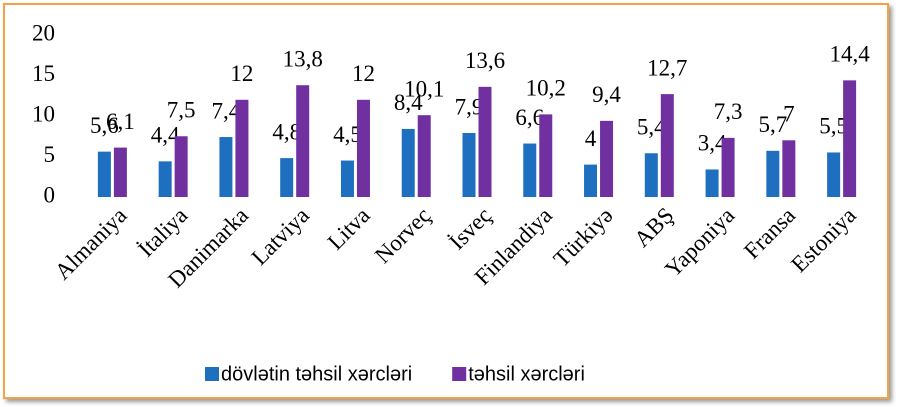 The height and width of the screenshot is (407, 899). What do you see at coordinates (667, 67) in the screenshot?
I see `data-label: 12,7` at bounding box center [667, 67].